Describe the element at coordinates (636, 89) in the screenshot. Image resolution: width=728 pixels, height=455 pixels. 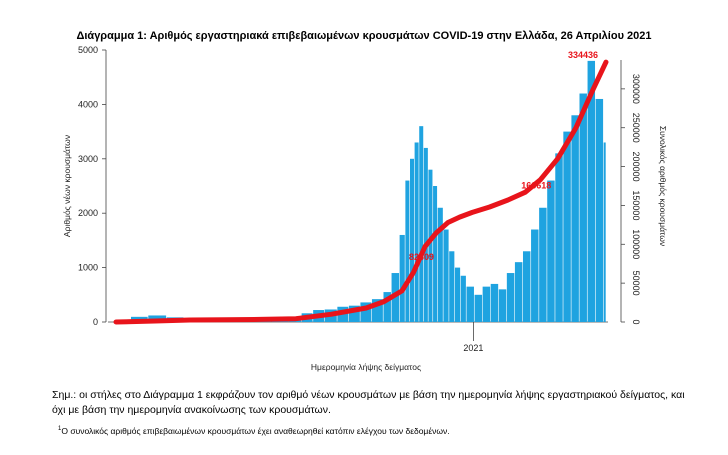
I see `y2-tick-label: 300000` at that location.